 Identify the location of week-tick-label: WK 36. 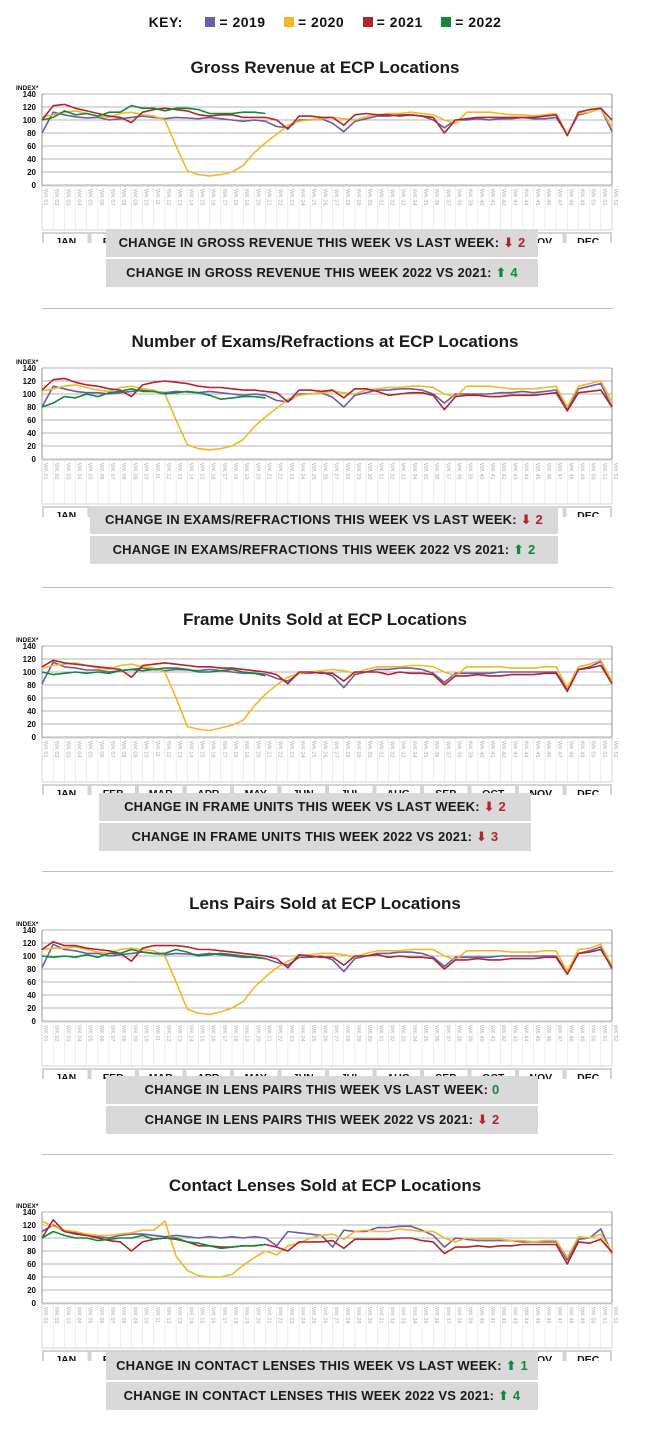
(436, 1315).